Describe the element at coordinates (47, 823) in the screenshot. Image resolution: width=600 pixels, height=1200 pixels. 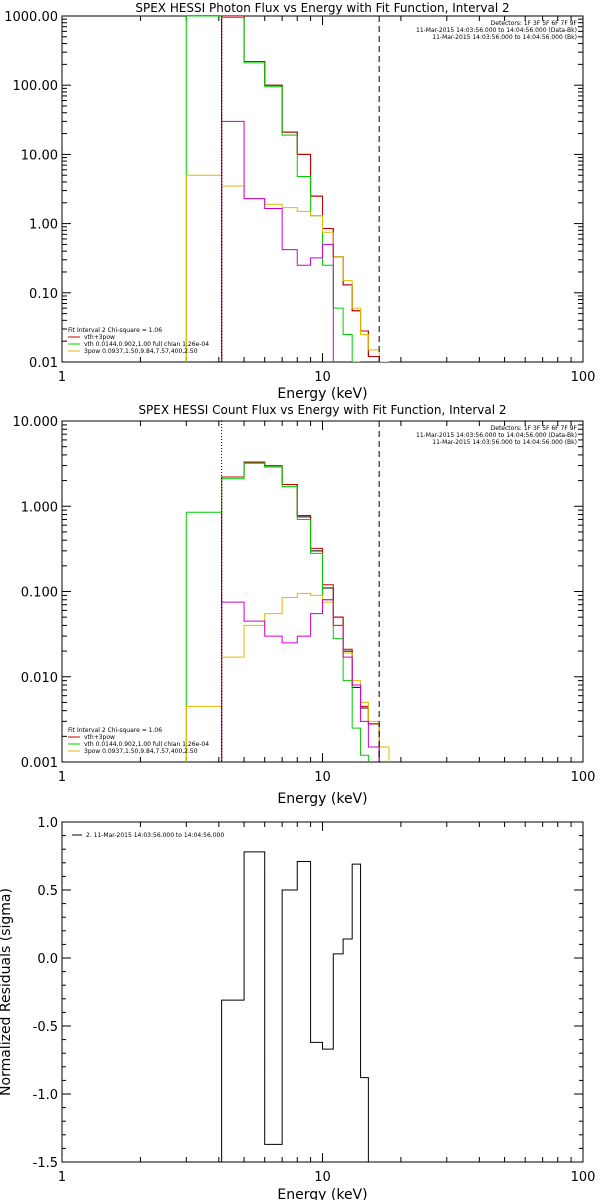
I see `y-tick-label: 1.0` at that location.